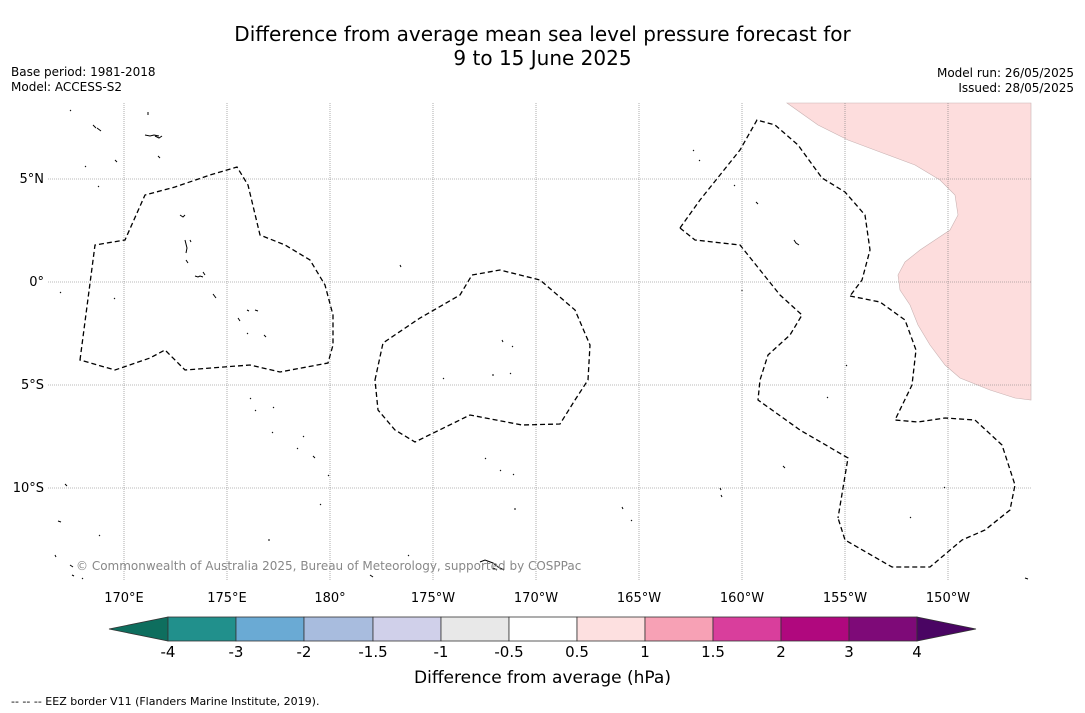  What do you see at coordinates (909, 251) in the screenshot?
I see `positive-anomaly-region` at bounding box center [909, 251].